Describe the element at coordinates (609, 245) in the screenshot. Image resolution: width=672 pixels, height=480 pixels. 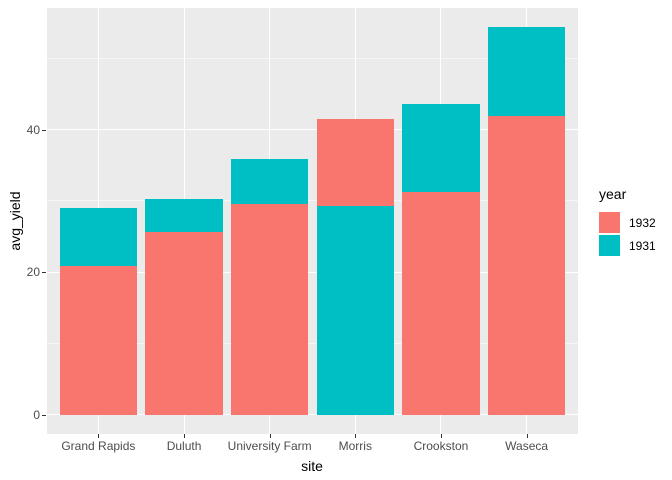
I see `legend-swatch-1931` at that location.